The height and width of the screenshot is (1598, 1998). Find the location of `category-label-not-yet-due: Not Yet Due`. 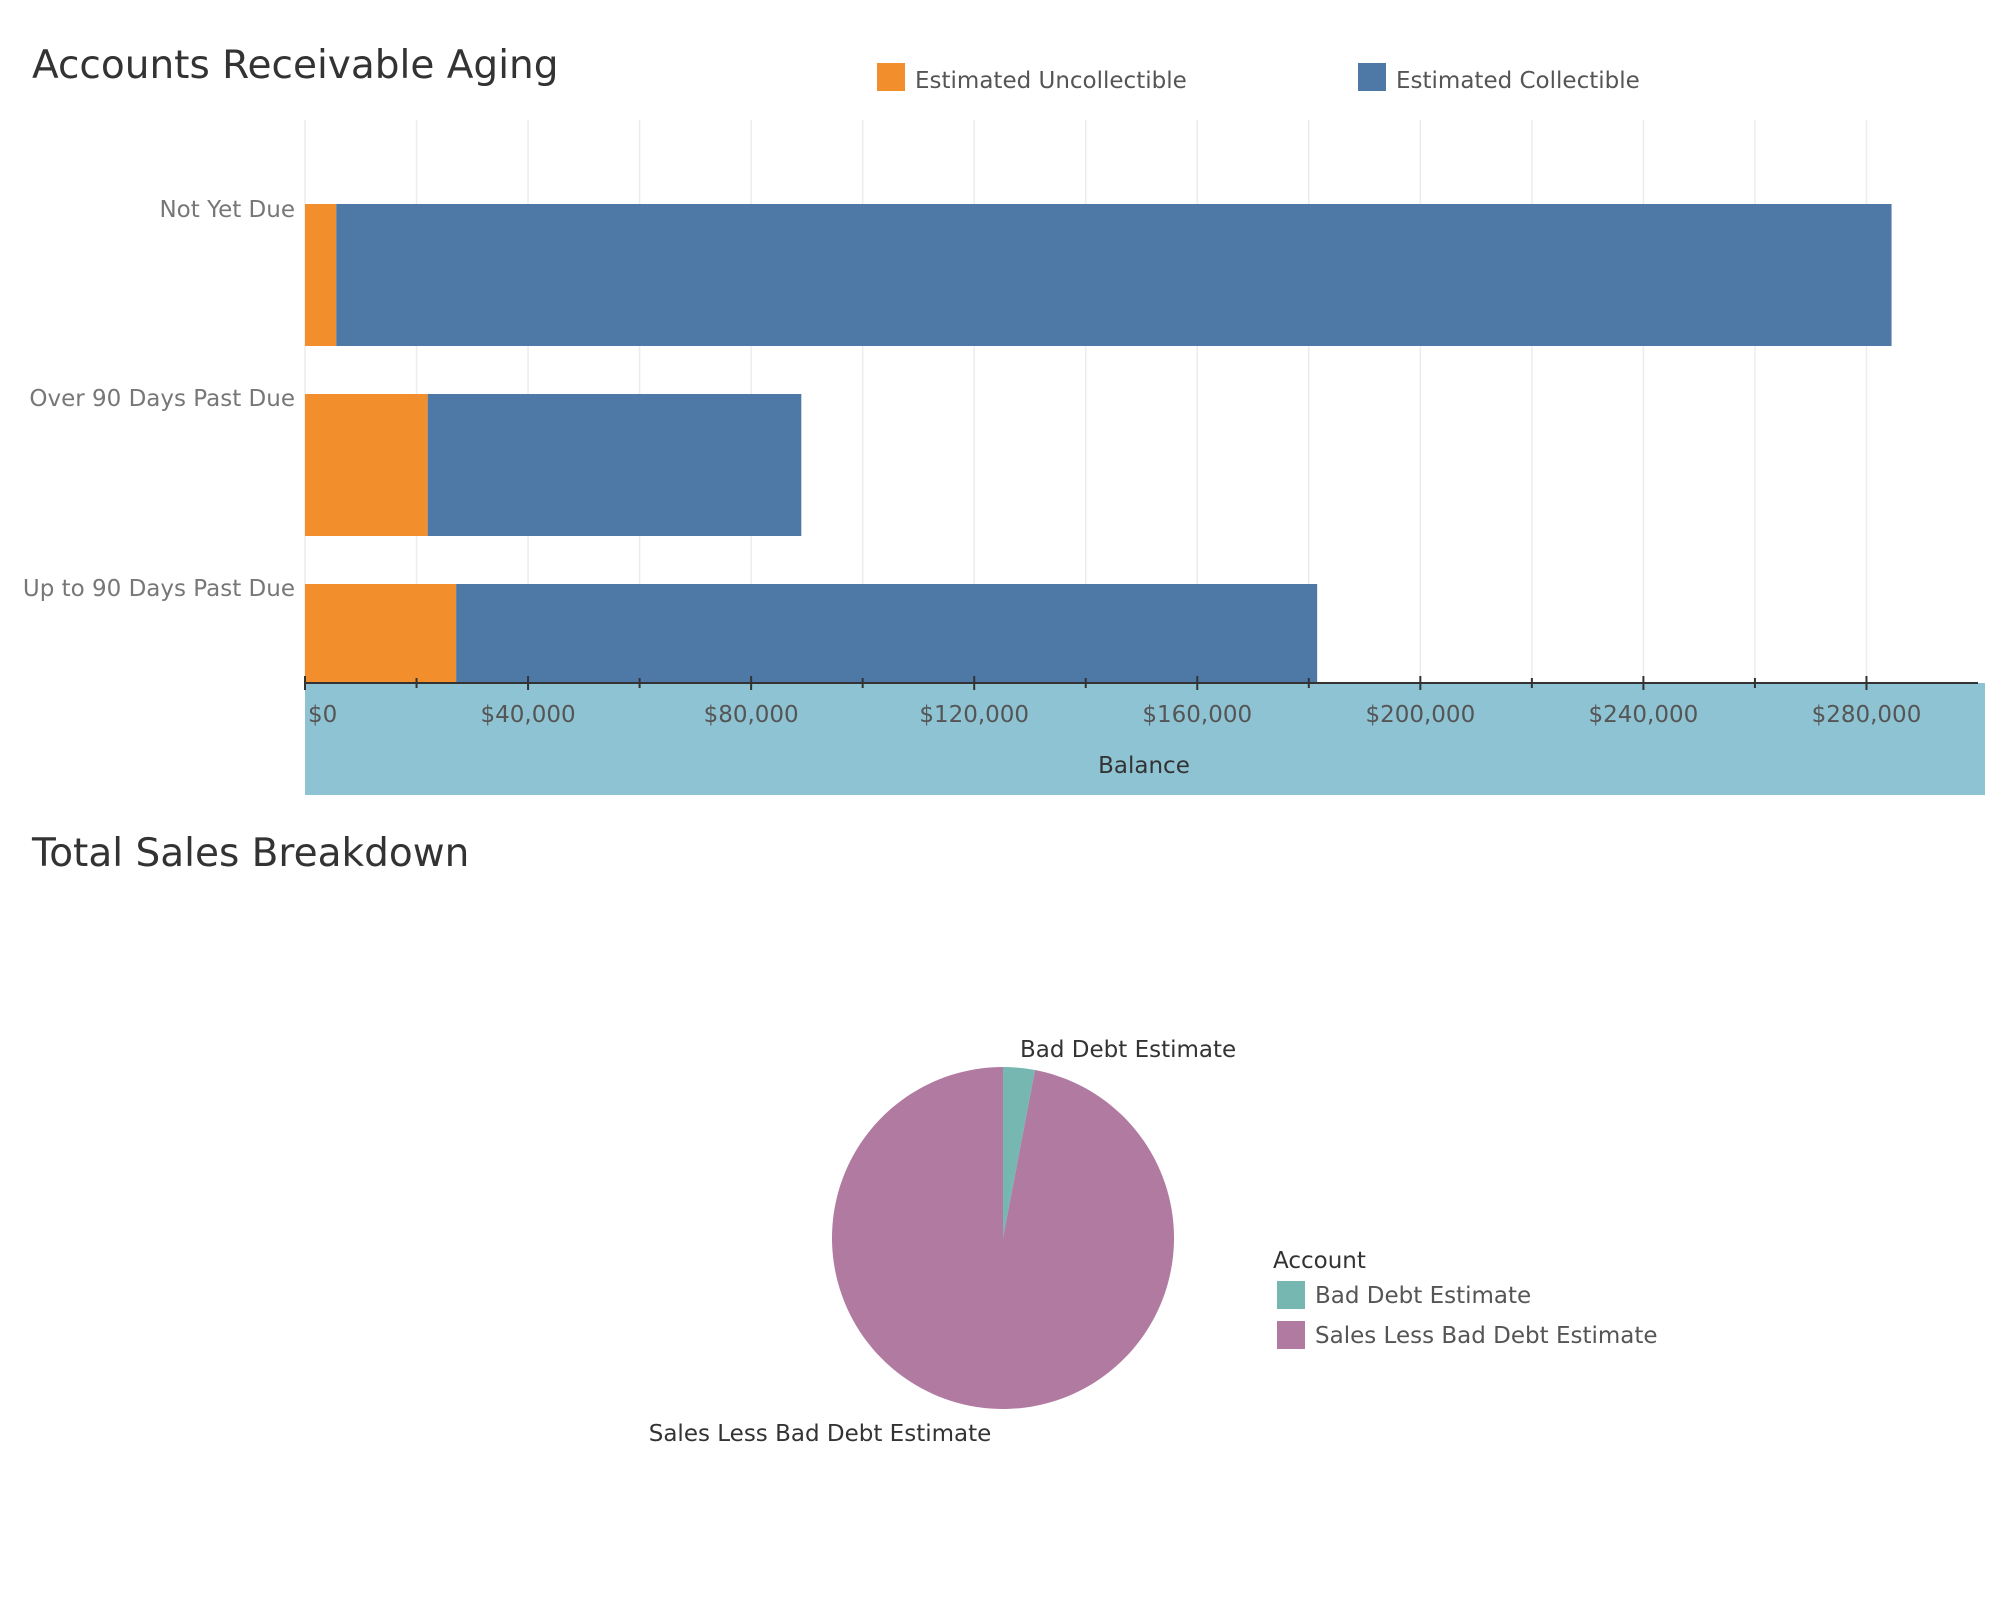

category-label-not-yet-due: Not Yet Due is located at coordinates (227, 210).